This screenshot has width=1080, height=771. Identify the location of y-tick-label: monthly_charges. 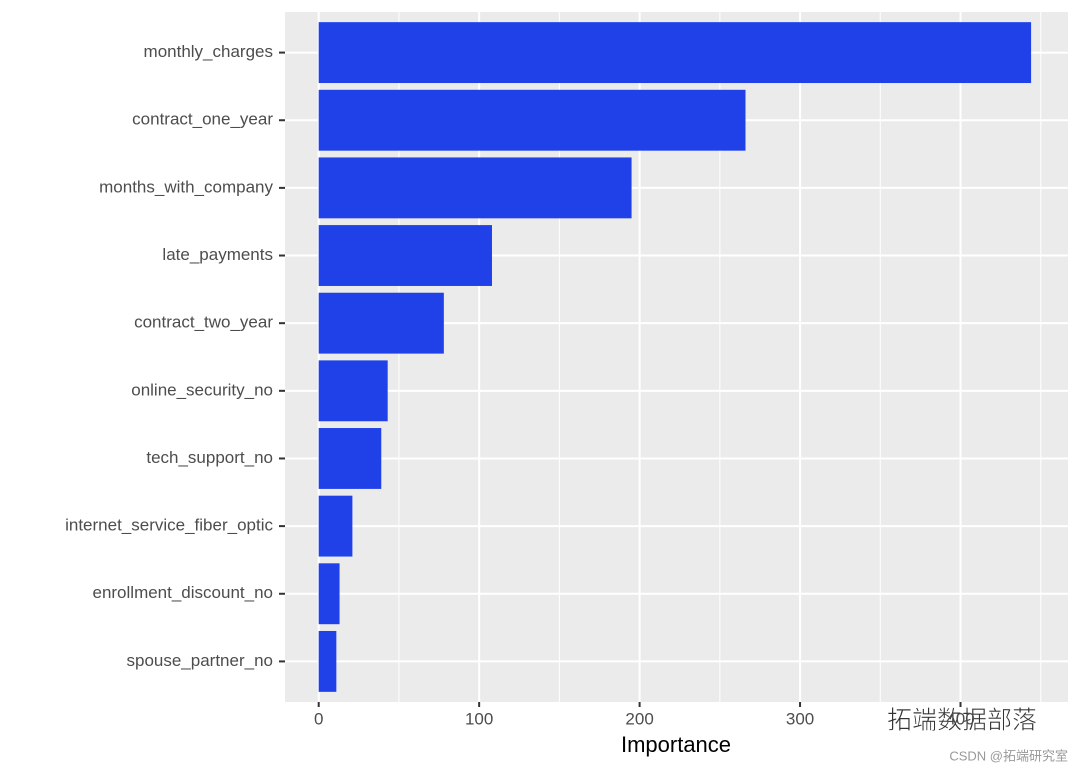
(208, 51).